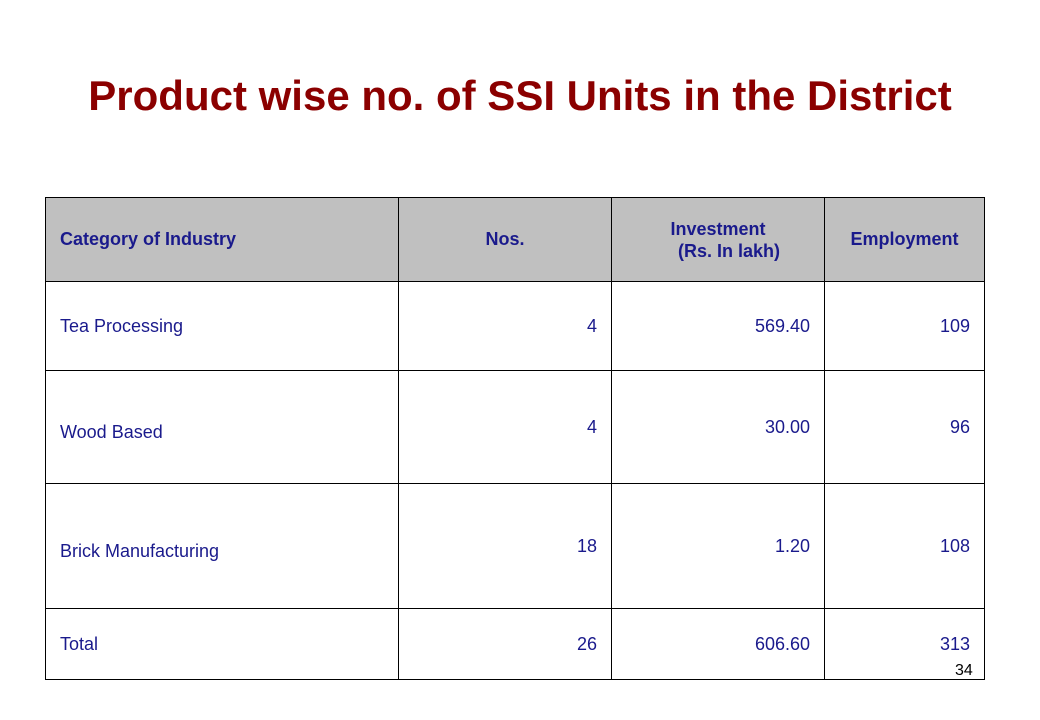  I want to click on header-category: Category of Industry, so click(222, 239).